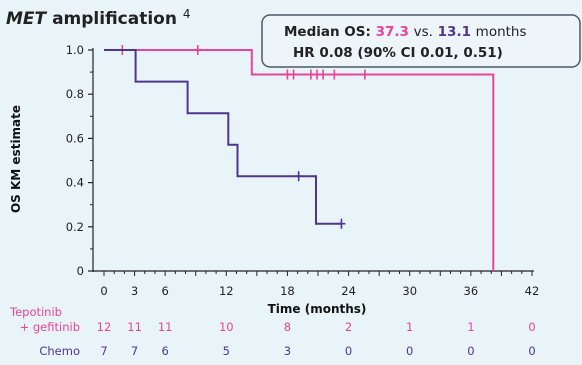  I want to click on x-tick-label: 12, so click(226, 291).